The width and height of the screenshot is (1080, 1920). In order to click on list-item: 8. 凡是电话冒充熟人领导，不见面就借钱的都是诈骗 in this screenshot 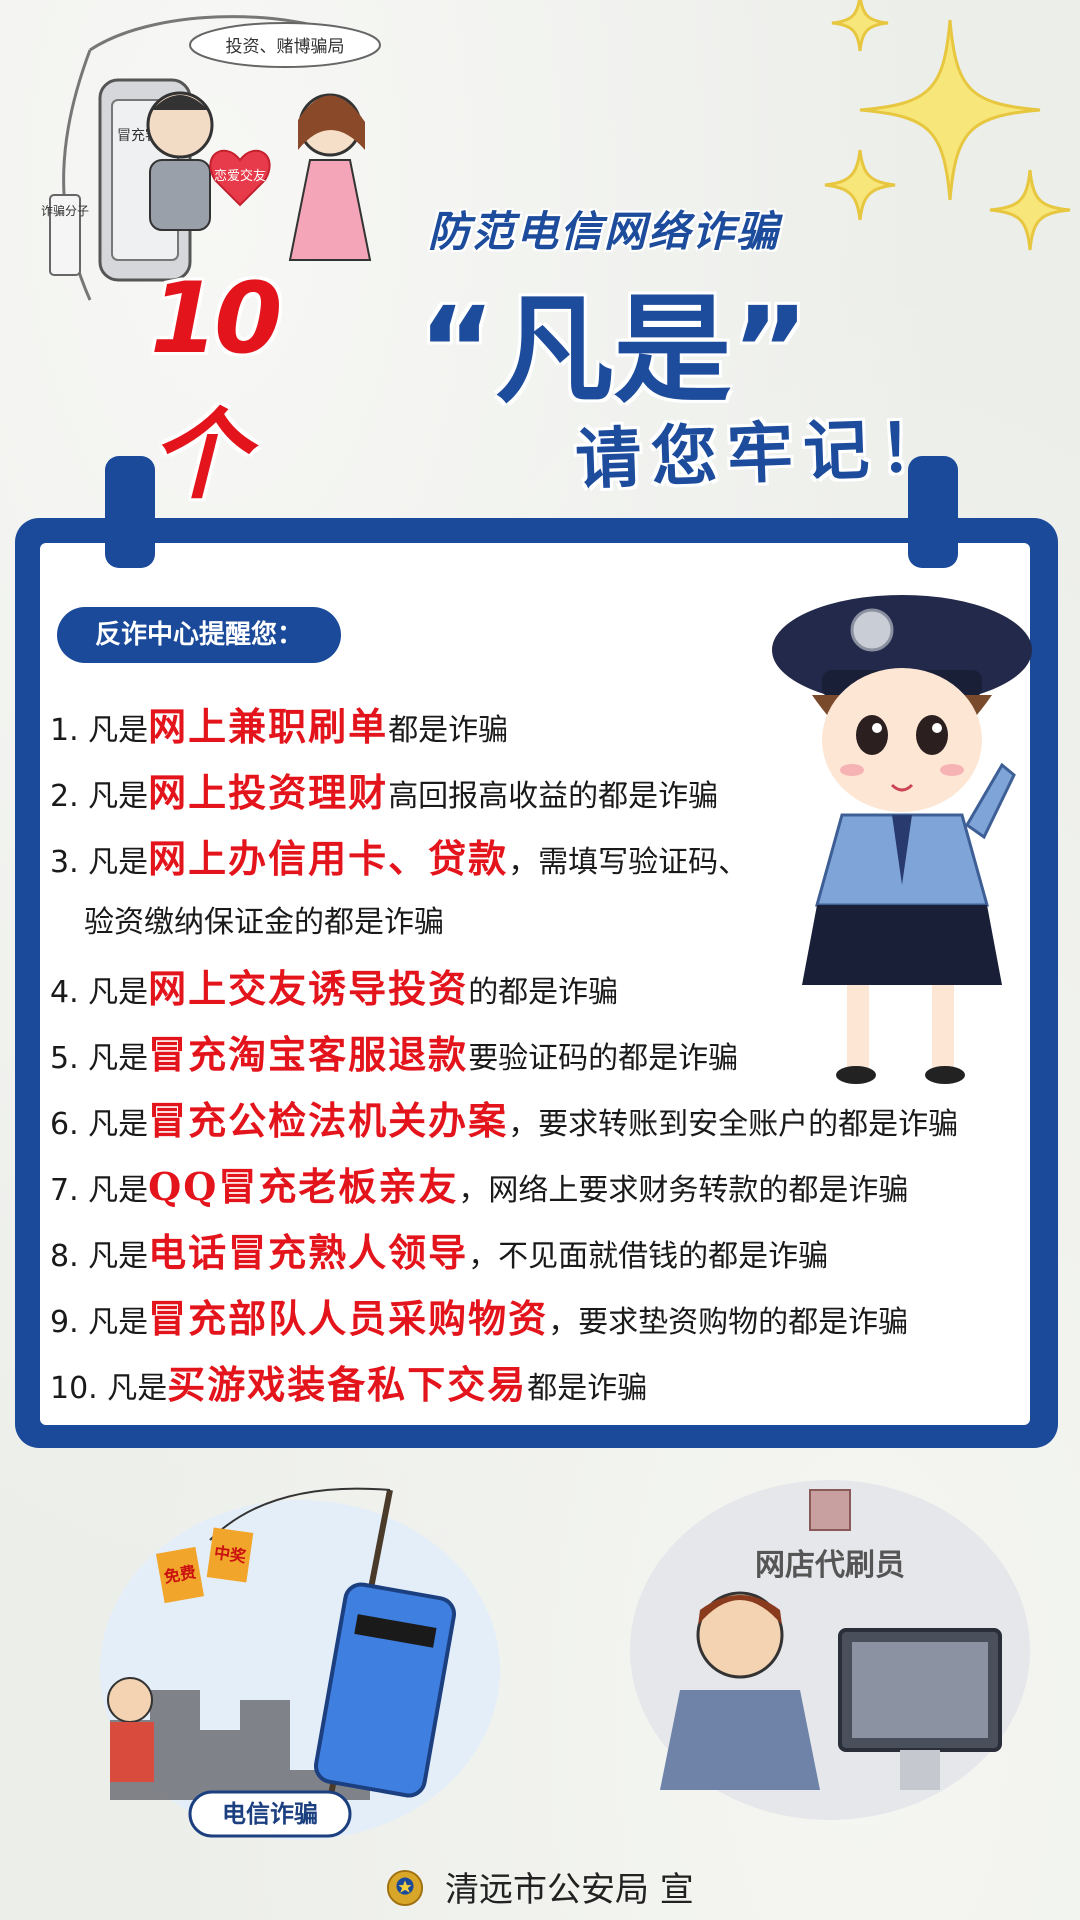, I will do `click(545, 1253)`.